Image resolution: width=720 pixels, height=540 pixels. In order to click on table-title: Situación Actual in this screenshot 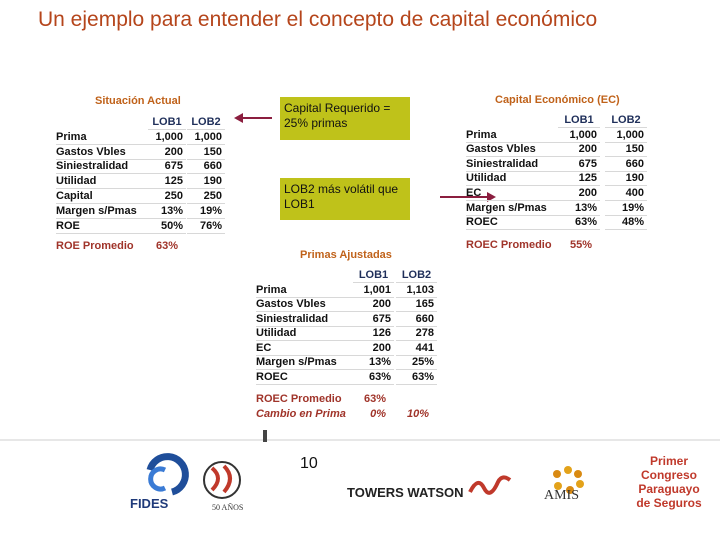, I will do `click(138, 101)`.